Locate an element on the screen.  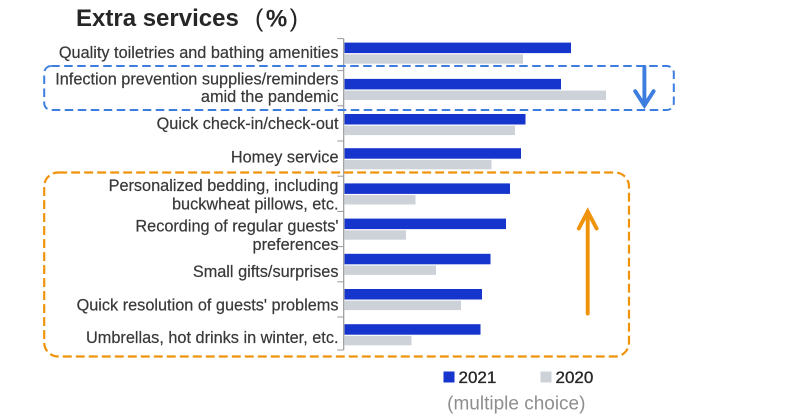
svg-text:Infection prevention supplies/: Infection prevention supplies/reminders is located at coordinates (196, 79).